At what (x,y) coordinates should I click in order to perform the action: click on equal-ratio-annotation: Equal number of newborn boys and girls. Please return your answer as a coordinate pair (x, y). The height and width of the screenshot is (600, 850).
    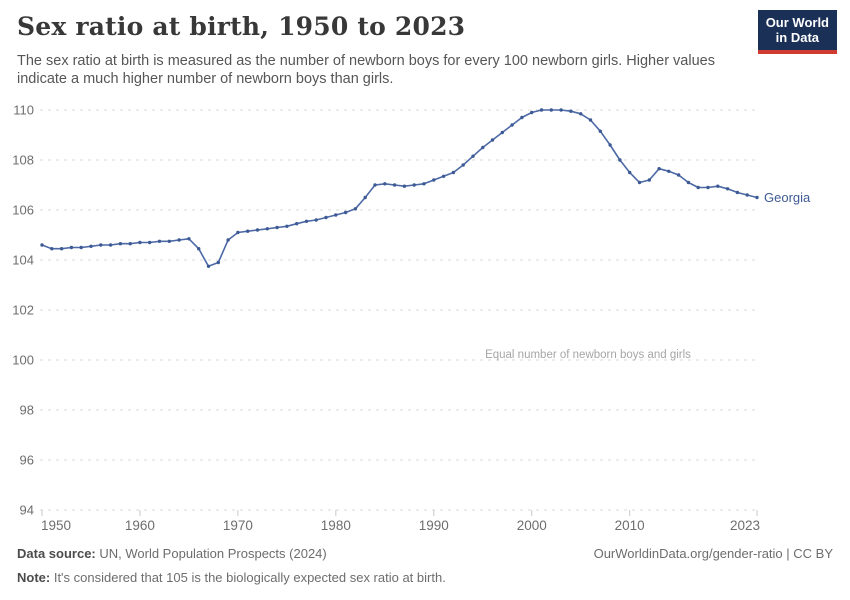
    Looking at the image, I should click on (588, 355).